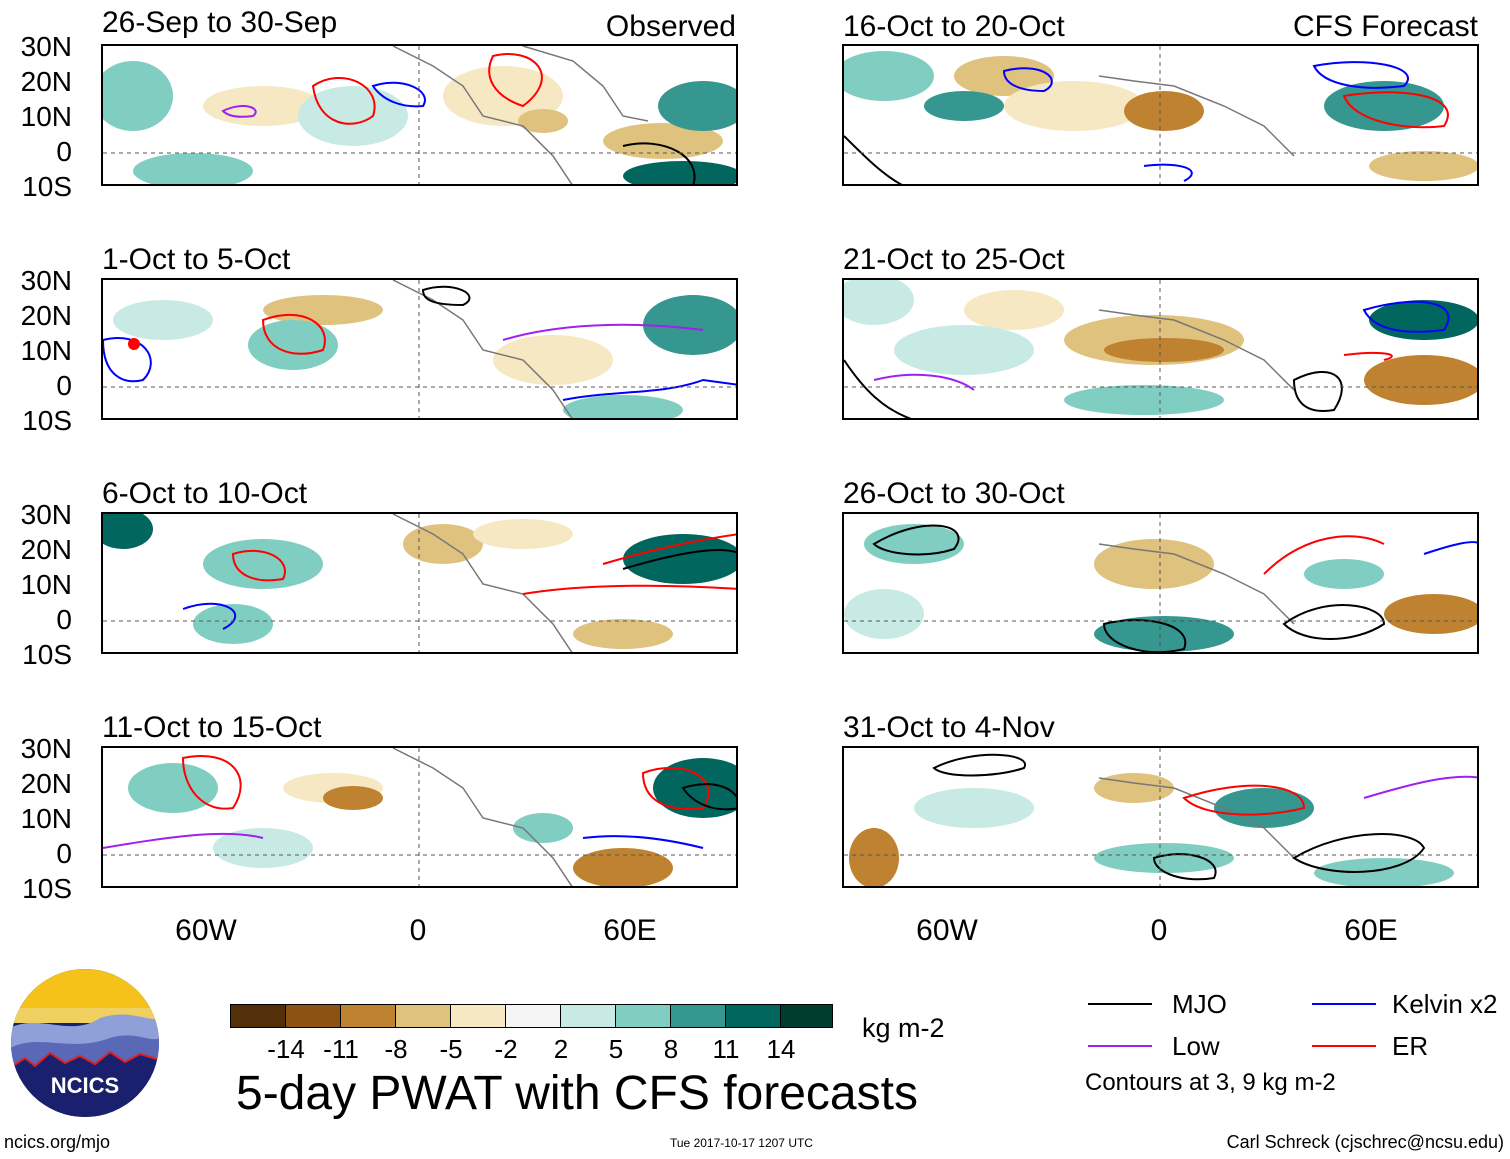  What do you see at coordinates (286, 1049) in the screenshot?
I see `colorbar-tick-label: -14` at bounding box center [286, 1049].